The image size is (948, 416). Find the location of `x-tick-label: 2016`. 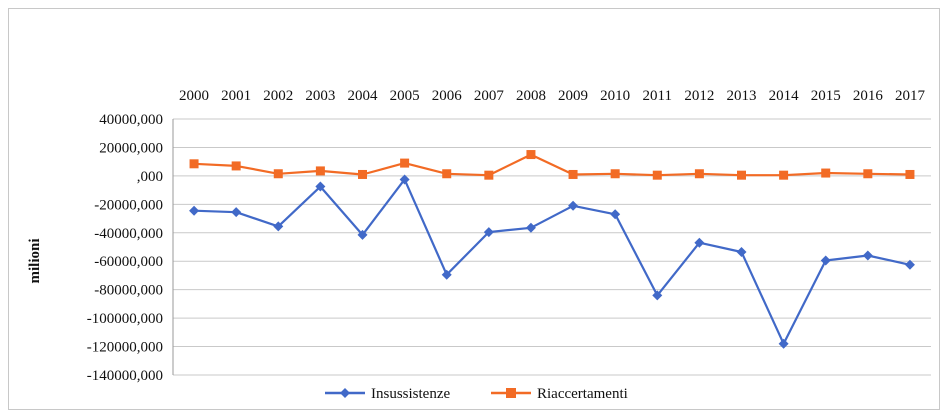

x-tick-label: 2016 is located at coordinates (868, 96).